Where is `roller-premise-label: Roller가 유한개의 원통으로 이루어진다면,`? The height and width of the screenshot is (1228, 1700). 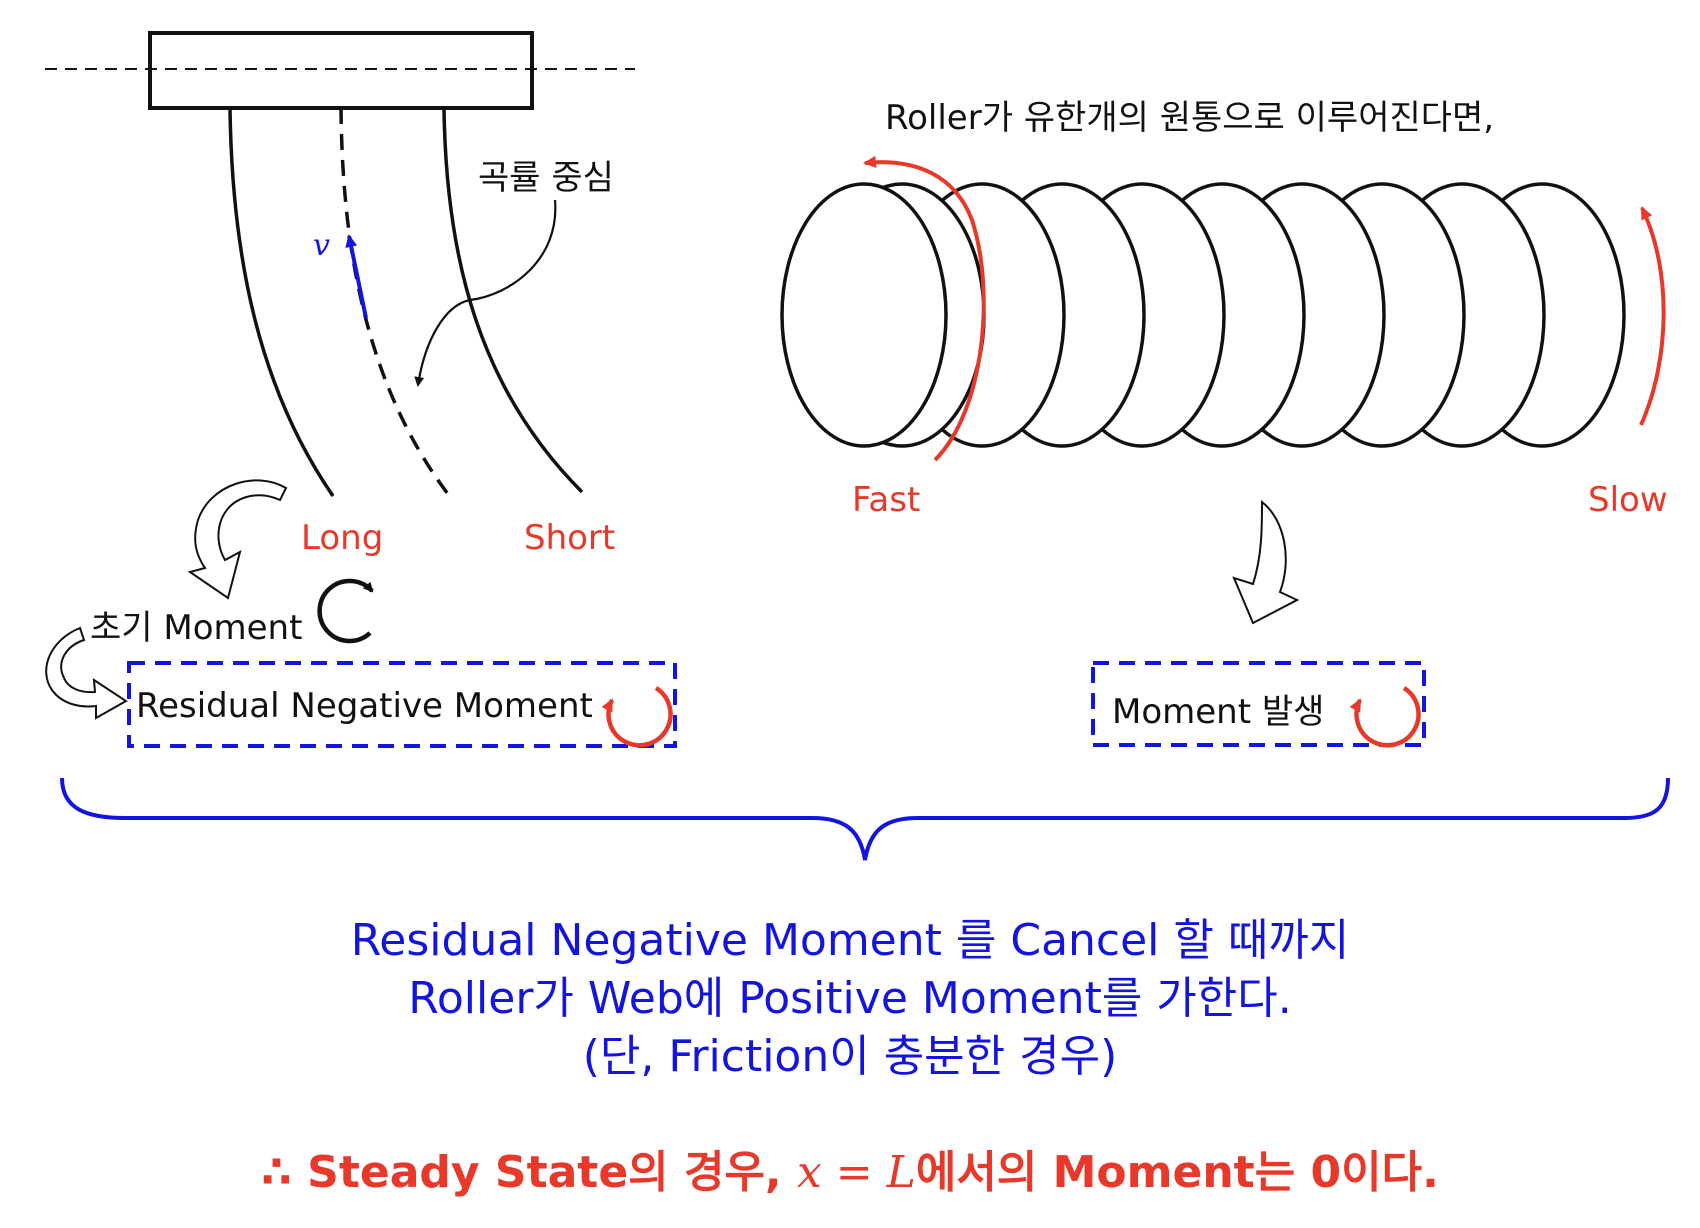
roller-premise-label: Roller가 유한개의 원통으로 이루어진다면, is located at coordinates (1190, 118).